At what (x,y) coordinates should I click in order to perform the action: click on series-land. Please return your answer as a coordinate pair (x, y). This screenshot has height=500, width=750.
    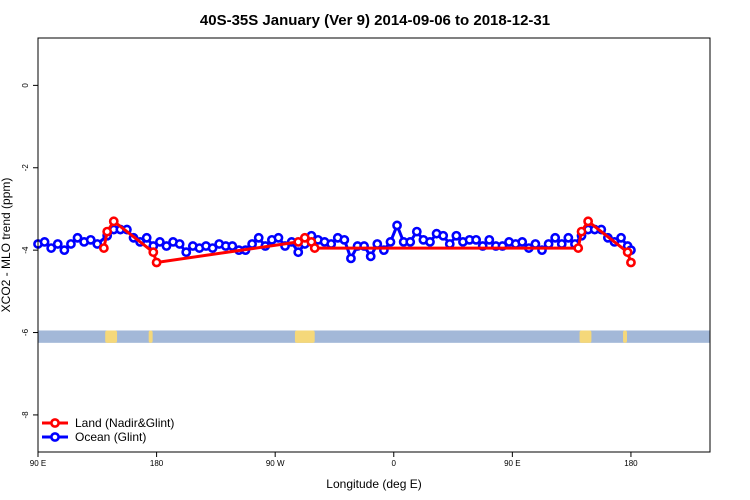
    Looking at the image, I should click on (367, 242).